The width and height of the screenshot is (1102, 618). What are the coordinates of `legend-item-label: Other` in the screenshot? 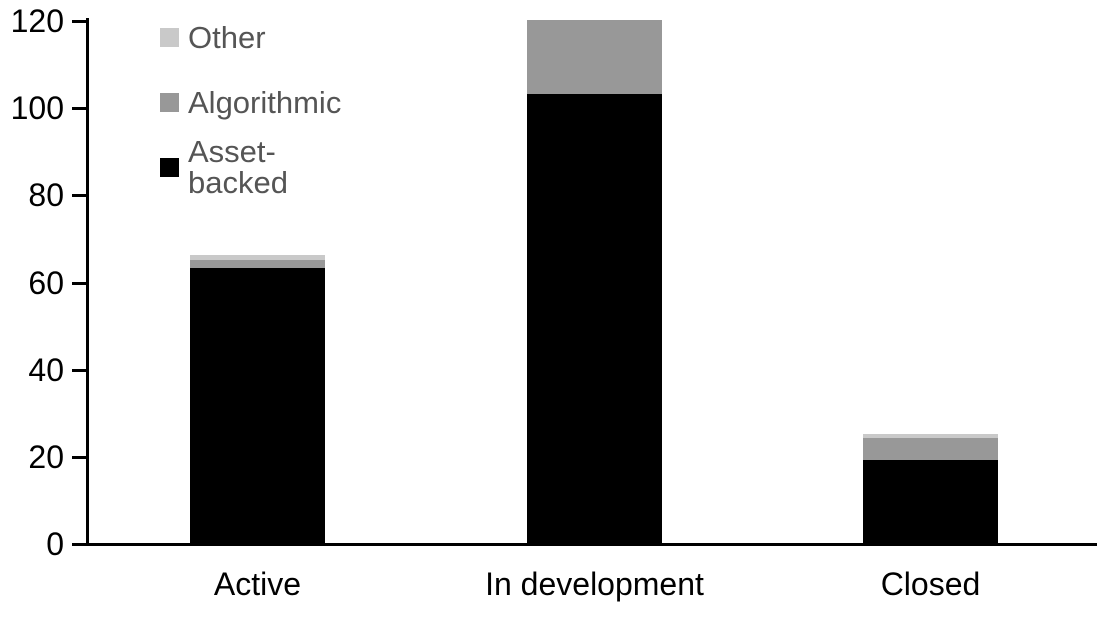 It's located at (227, 37).